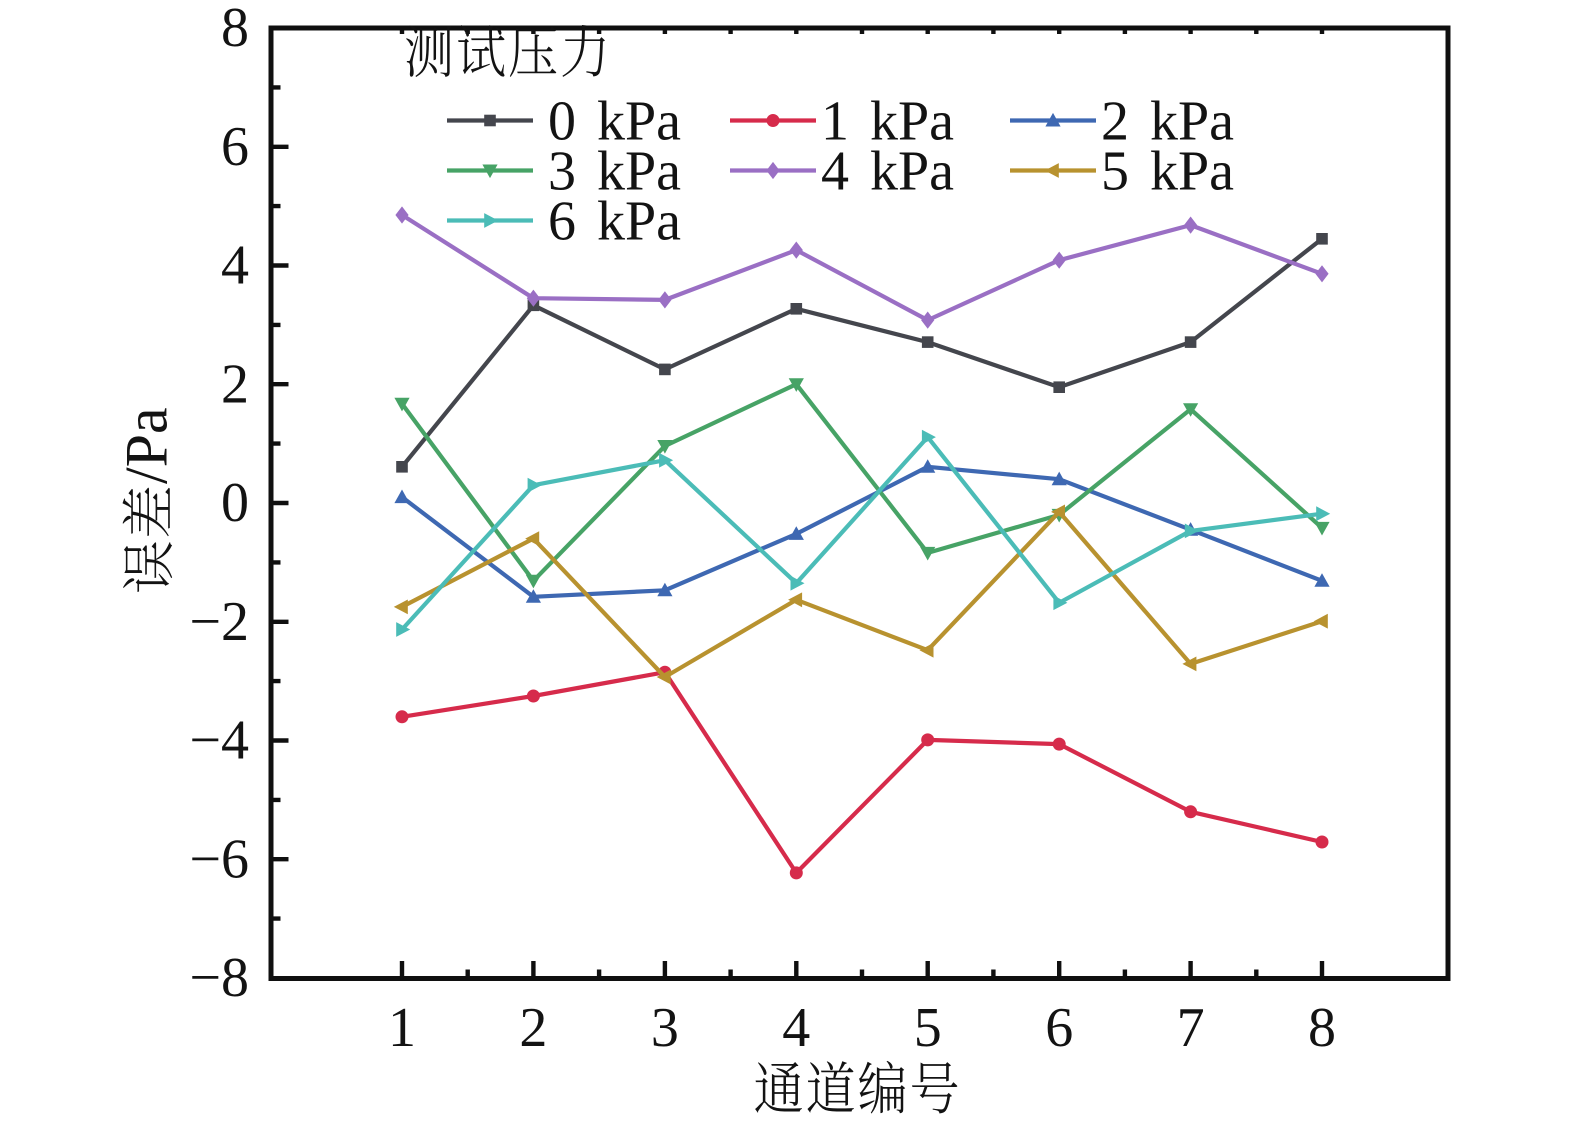 This screenshot has height=1122, width=1575. Describe the element at coordinates (614, 222) in the screenshot. I see `svg-text: 6 kPa` at that location.